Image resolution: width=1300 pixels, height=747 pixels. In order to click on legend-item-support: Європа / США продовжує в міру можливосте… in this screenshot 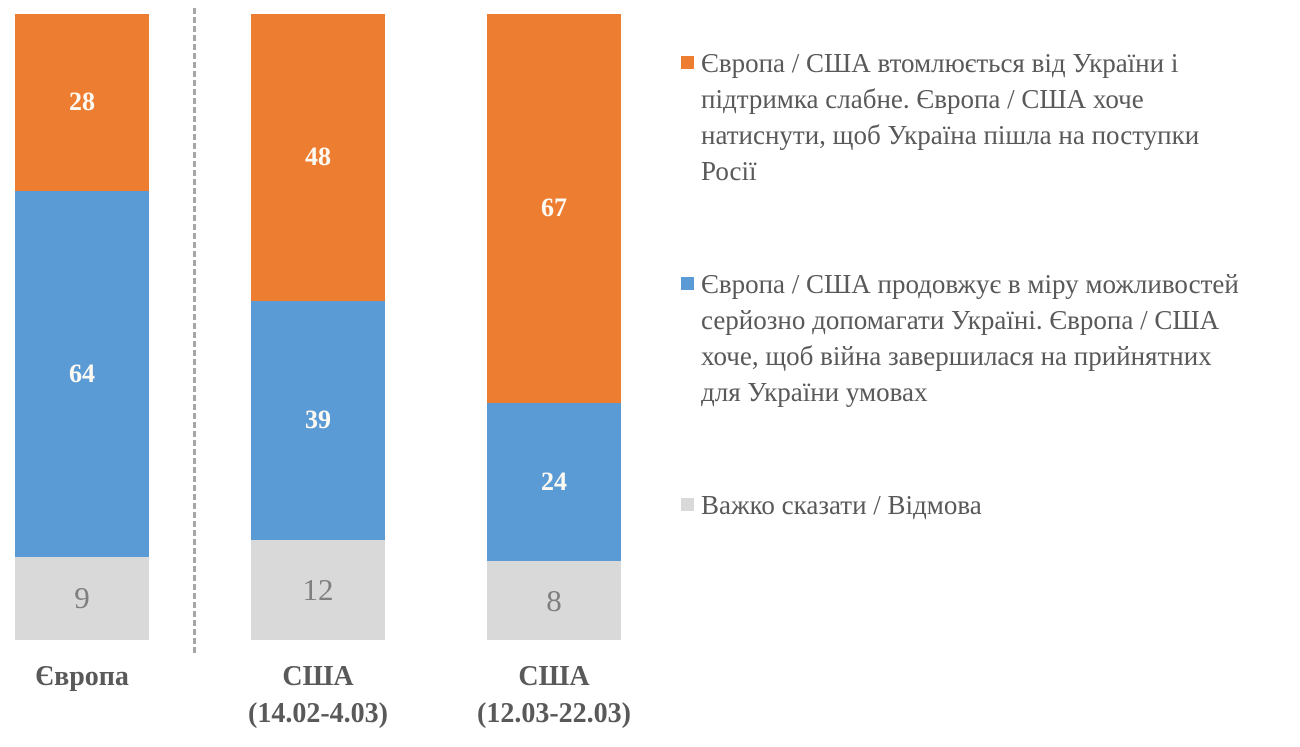, I will do `click(990, 338)`.